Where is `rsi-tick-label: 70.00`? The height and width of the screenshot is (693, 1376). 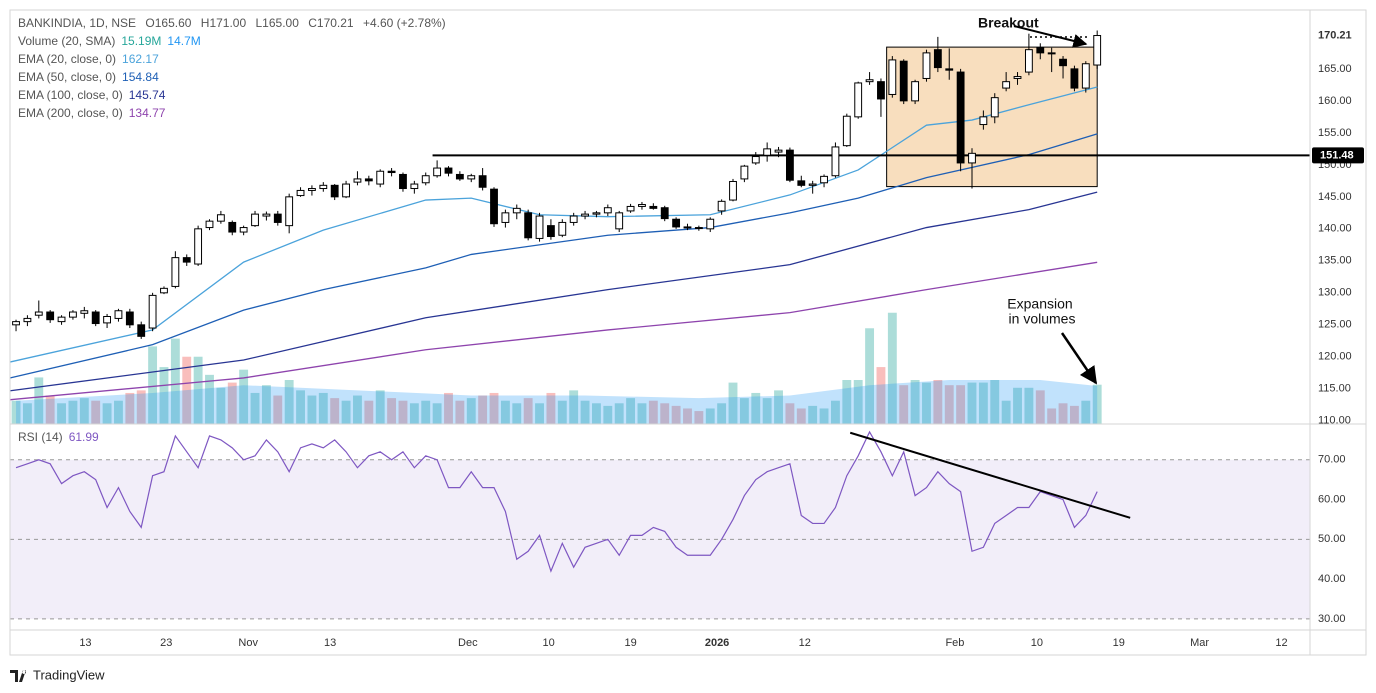
rsi-tick-label: 70.00 is located at coordinates (1332, 460).